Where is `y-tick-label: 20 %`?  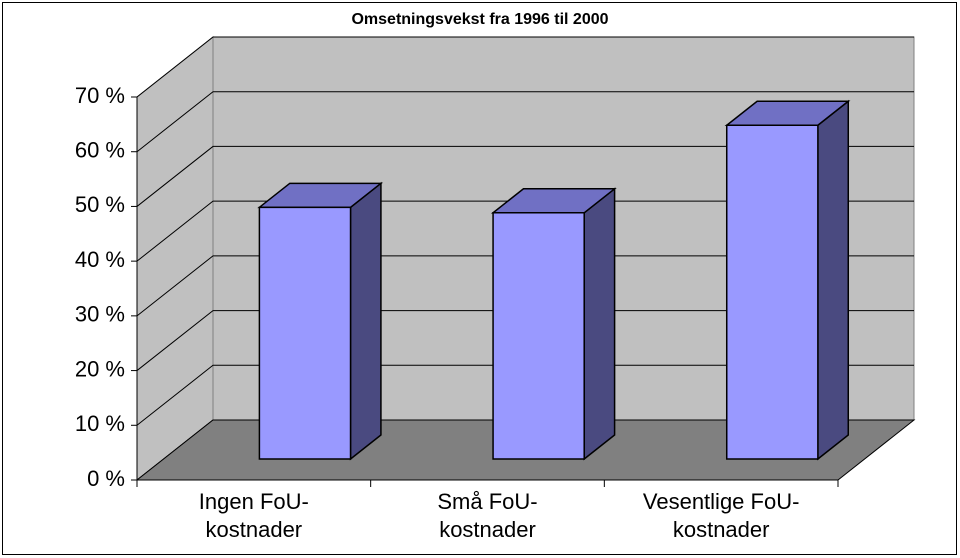 y-tick-label: 20 % is located at coordinates (100, 368).